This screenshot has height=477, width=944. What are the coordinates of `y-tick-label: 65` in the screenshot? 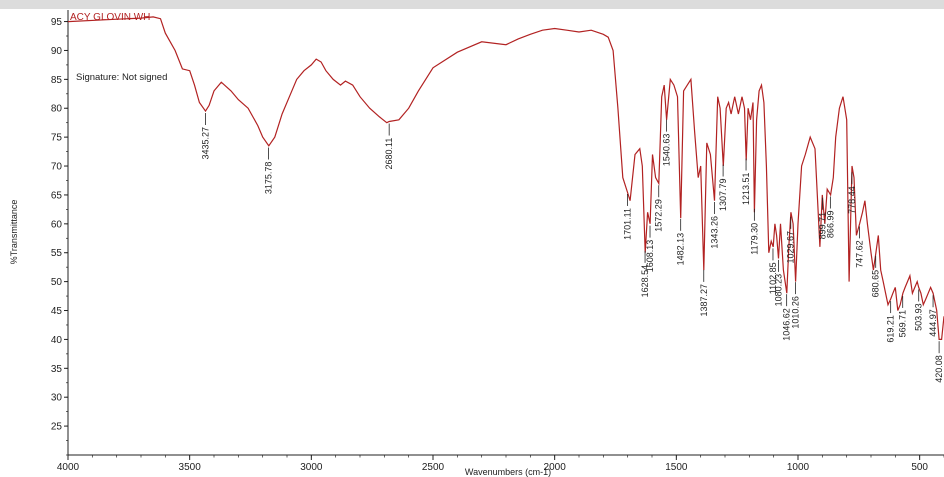 It's located at (57, 195).